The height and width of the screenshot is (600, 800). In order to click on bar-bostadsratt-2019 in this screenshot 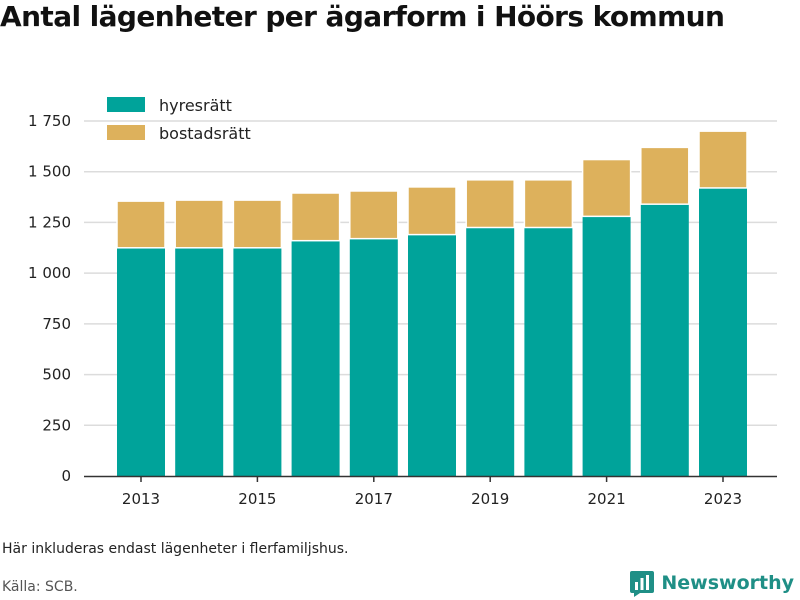, I will do `click(490, 204)`.